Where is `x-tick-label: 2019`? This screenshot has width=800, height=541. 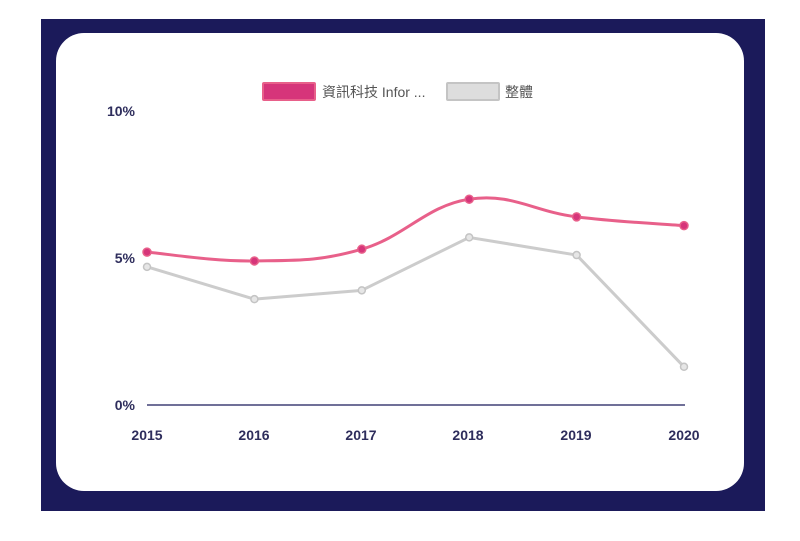 x-tick-label: 2019 is located at coordinates (575, 435).